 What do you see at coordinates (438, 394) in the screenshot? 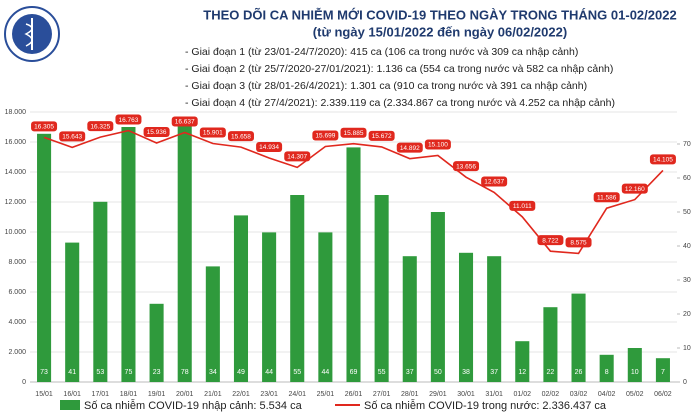
I see `x-tick-label: 29/01` at bounding box center [438, 394].